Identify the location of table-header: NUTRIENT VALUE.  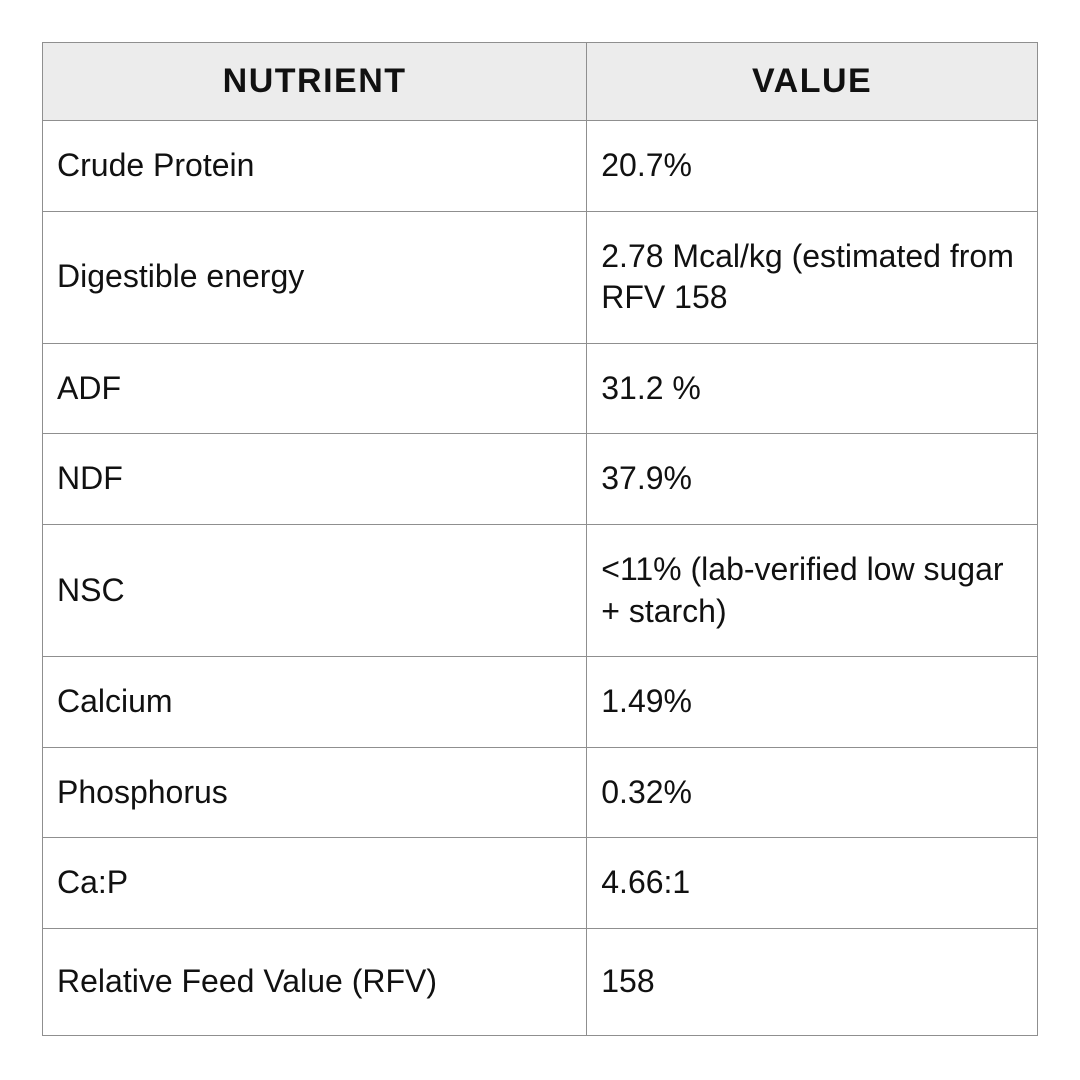
(539, 81).